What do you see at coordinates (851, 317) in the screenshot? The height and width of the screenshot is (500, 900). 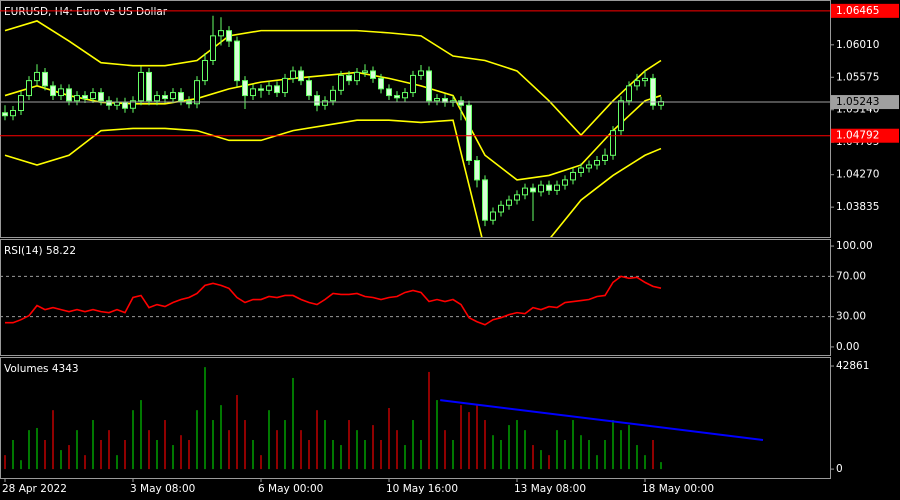 I see `y-tick-label: 30.00` at bounding box center [851, 317].